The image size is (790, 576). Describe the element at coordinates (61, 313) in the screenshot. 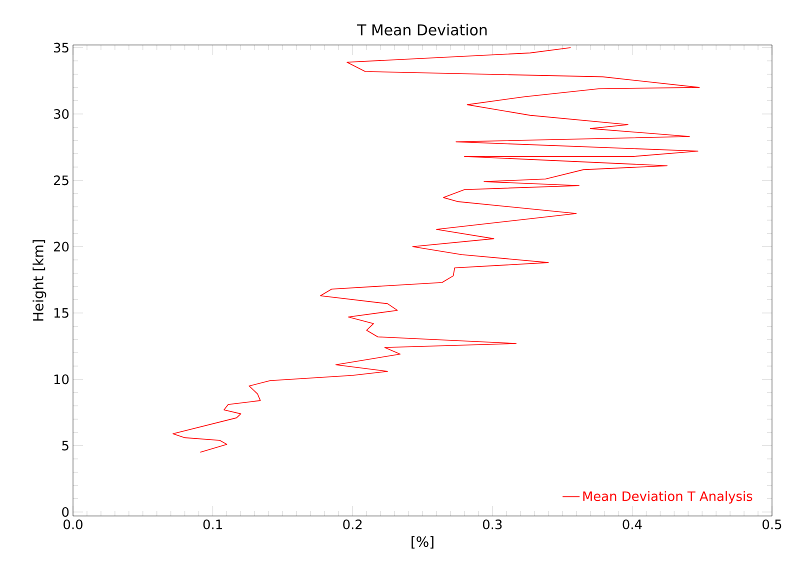

I see `y-tick-label: 15` at that location.